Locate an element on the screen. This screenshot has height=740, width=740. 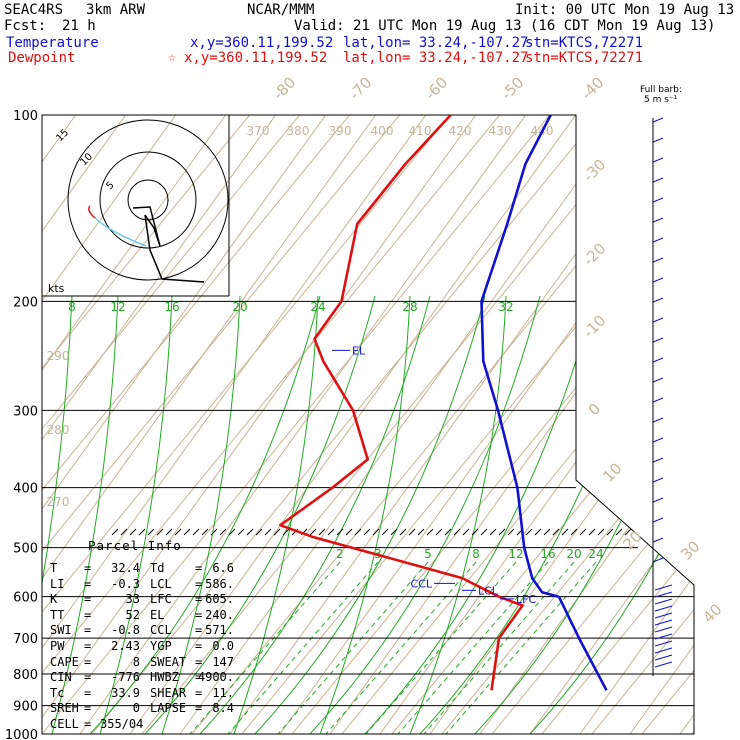
moist-adiabat-line is located at coordinates (611, 514).